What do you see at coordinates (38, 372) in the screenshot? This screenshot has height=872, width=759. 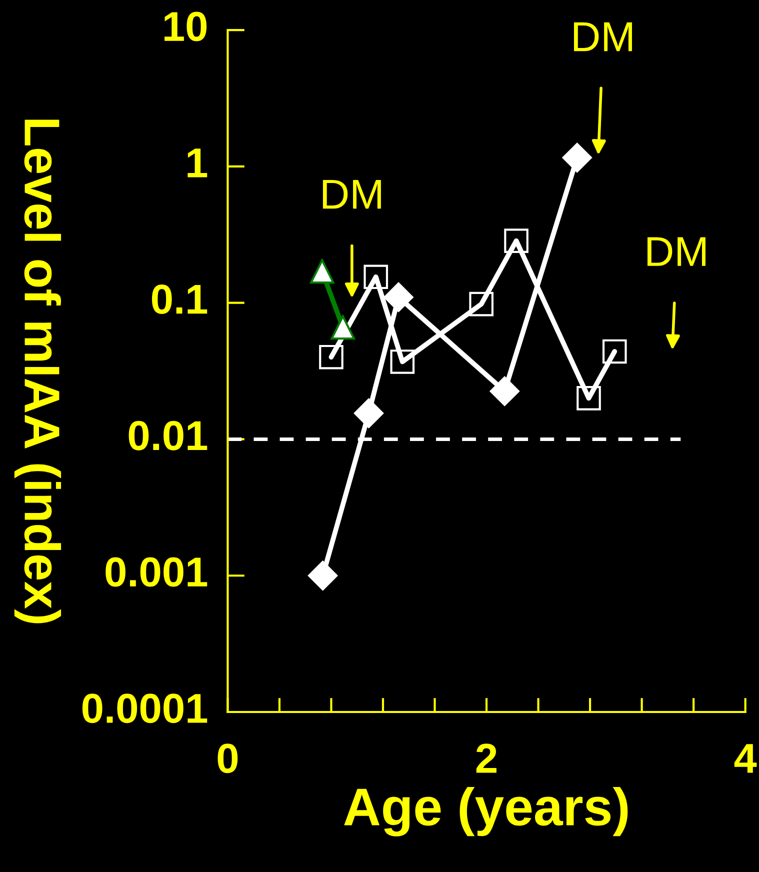 I see `y-axis-title: Level of mIAA (index)` at bounding box center [38, 372].